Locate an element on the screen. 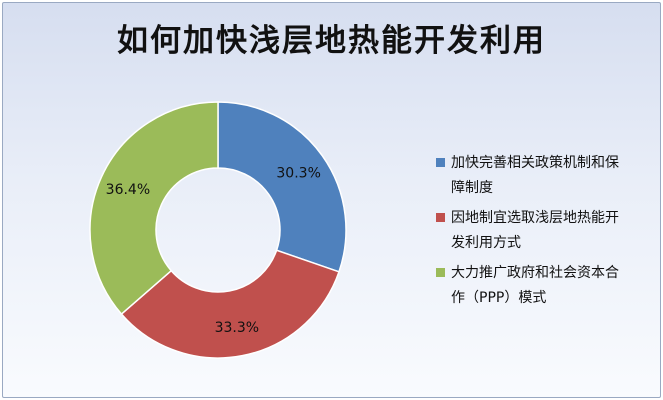 This screenshot has height=400, width=663. legend-label: 加快完善相关政策机制和保障制度 is located at coordinates (535, 175).